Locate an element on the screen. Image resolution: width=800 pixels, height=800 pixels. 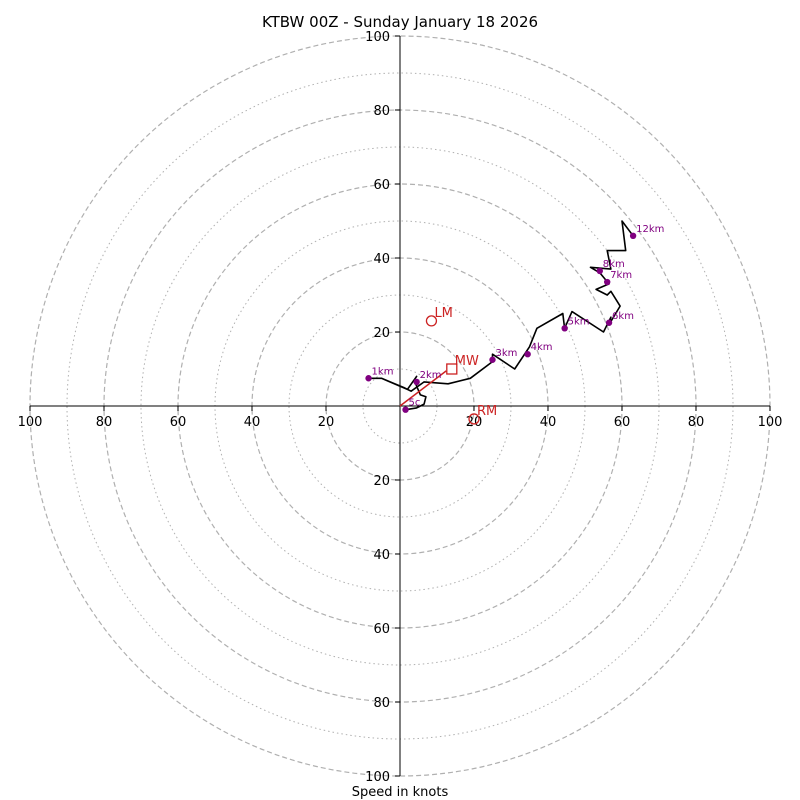
height-label-1km: 1km is located at coordinates (383, 371).